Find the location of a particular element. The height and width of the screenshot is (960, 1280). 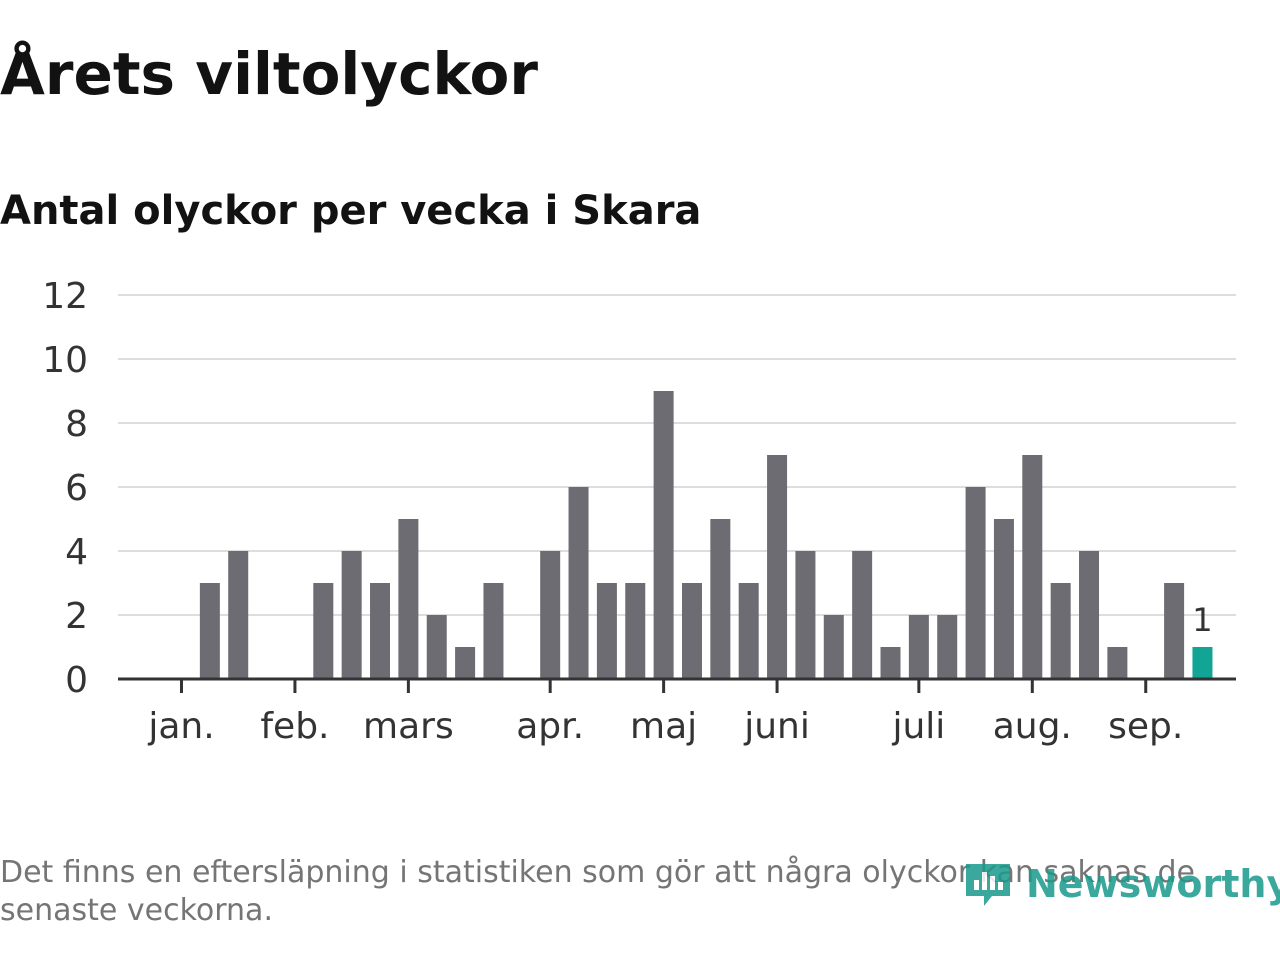

y-tick-label: 2 is located at coordinates (76, 616).